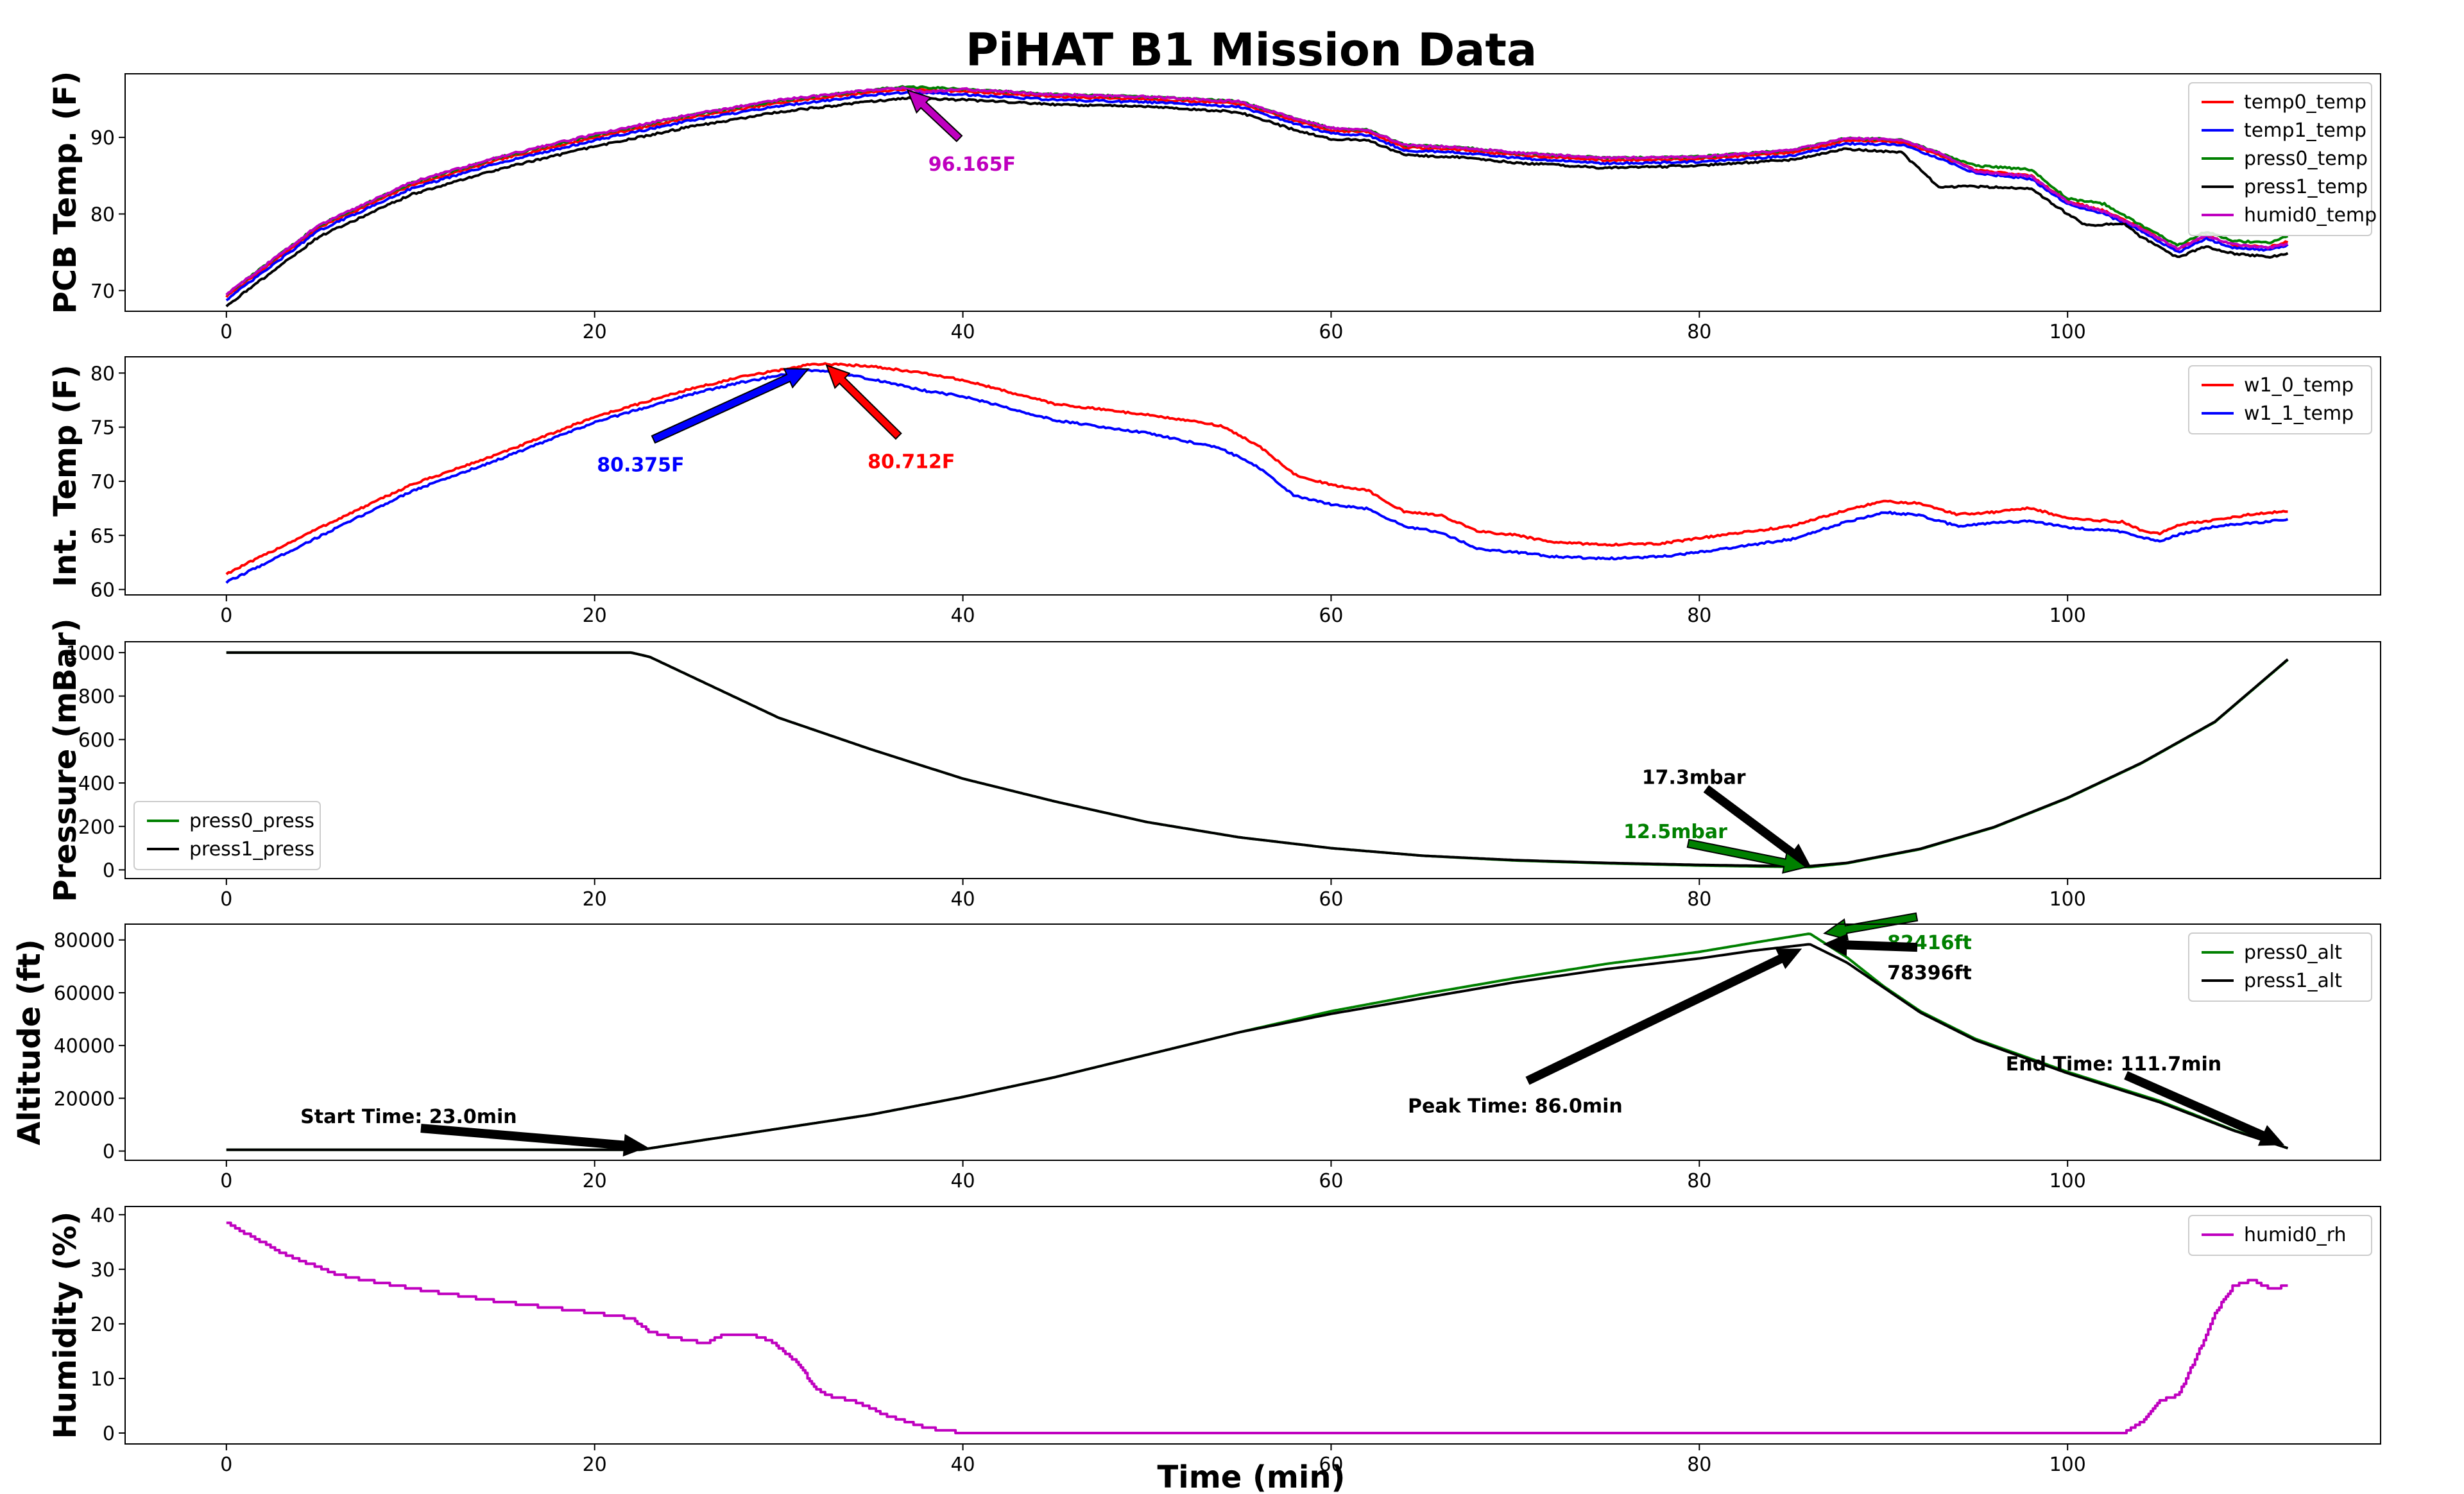 The width and height of the screenshot is (2464, 1494). Describe the element at coordinates (2280, 967) in the screenshot. I see `legend: press0_alt press1_alt` at that location.